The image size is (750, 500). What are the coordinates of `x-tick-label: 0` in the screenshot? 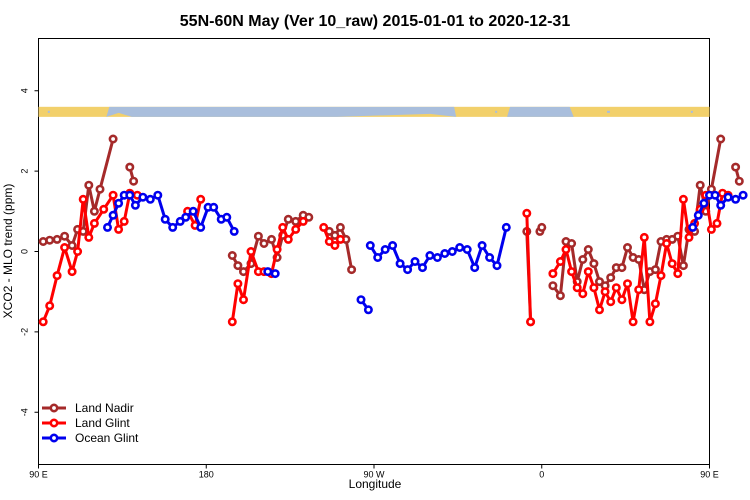 It's located at (541, 475).